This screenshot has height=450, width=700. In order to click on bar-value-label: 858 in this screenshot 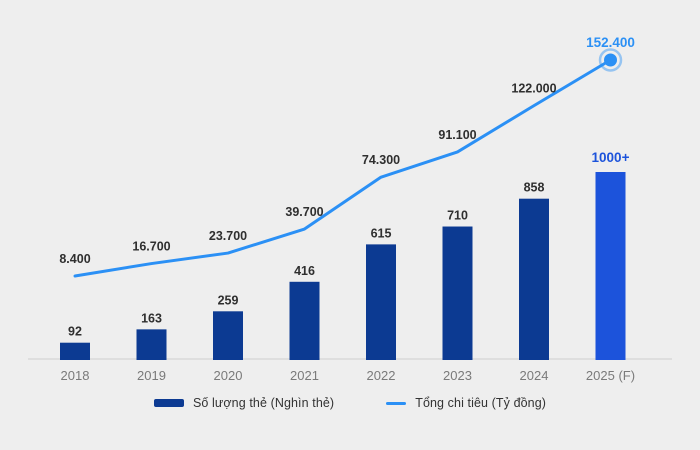, I will do `click(534, 188)`.